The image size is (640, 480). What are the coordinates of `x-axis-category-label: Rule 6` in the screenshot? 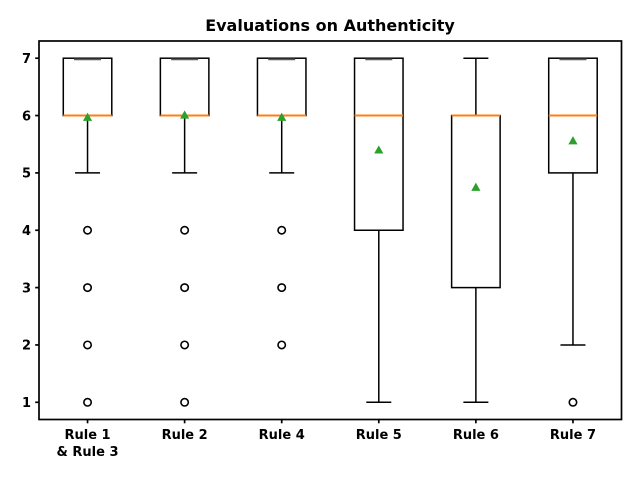 It's located at (476, 435).